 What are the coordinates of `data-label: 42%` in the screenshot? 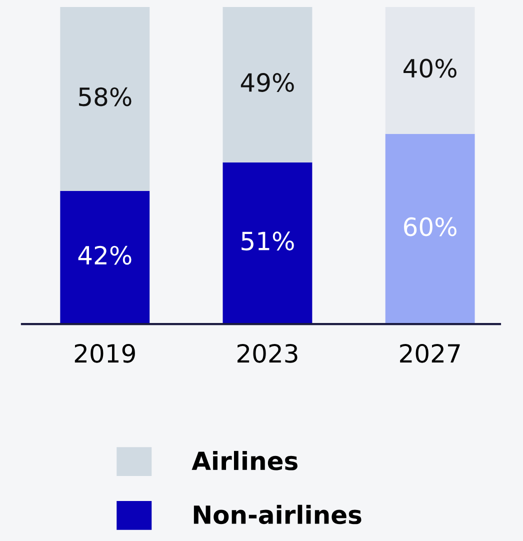 It's located at (105, 255).